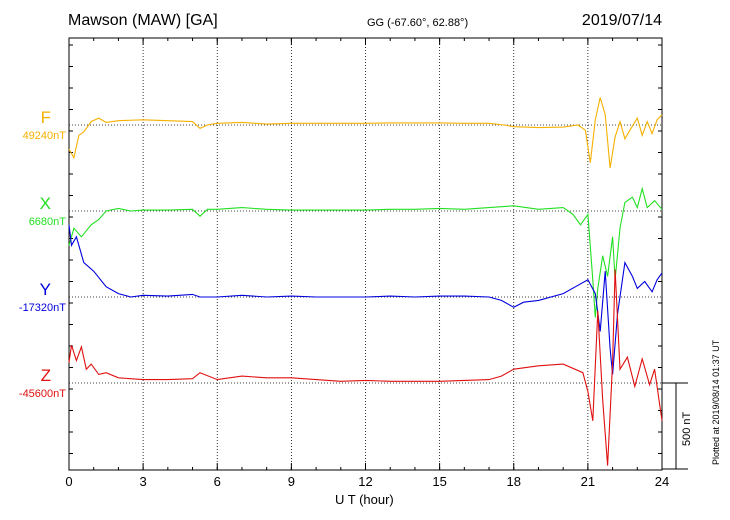 This screenshot has width=730, height=520. Describe the element at coordinates (662, 481) in the screenshot. I see `x-tick-label: 24` at that location.